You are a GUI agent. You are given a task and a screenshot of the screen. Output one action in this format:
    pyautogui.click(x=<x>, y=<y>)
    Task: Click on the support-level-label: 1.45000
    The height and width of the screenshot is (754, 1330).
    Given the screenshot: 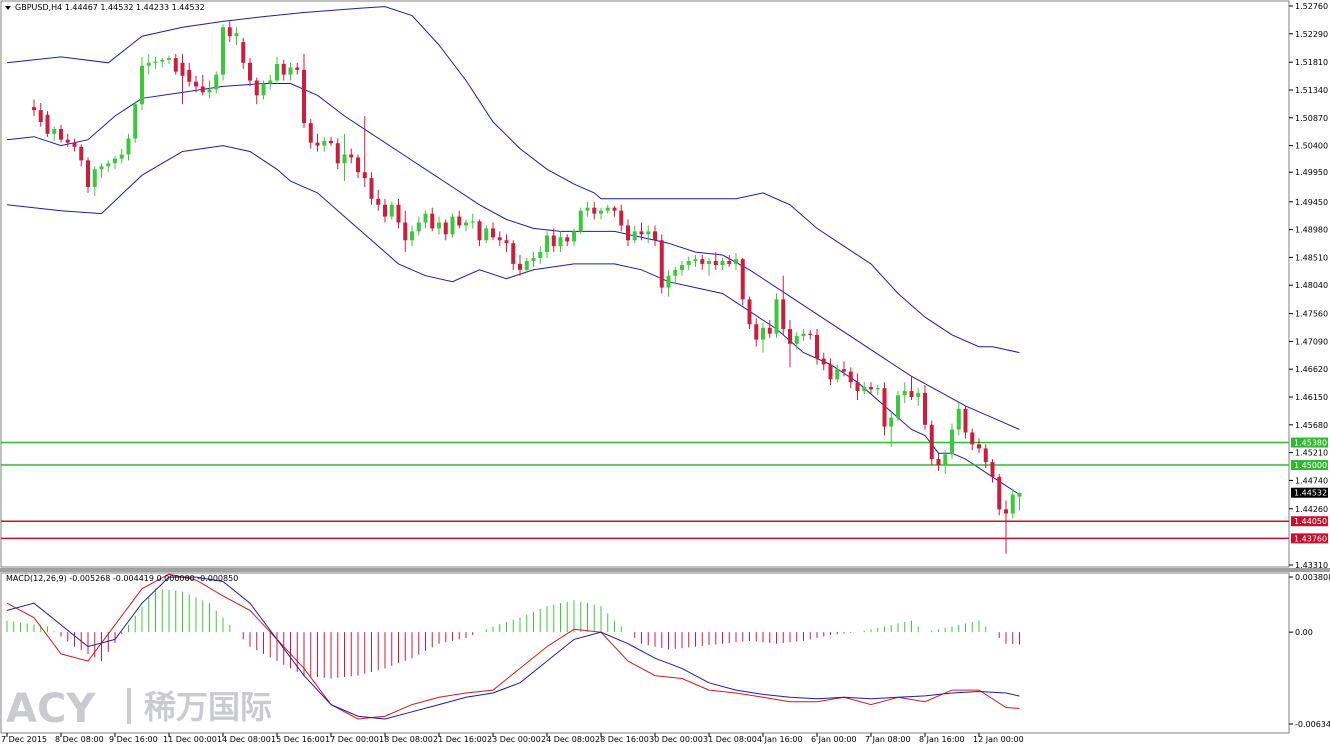 What is the action you would take?
    pyautogui.click(x=1310, y=465)
    